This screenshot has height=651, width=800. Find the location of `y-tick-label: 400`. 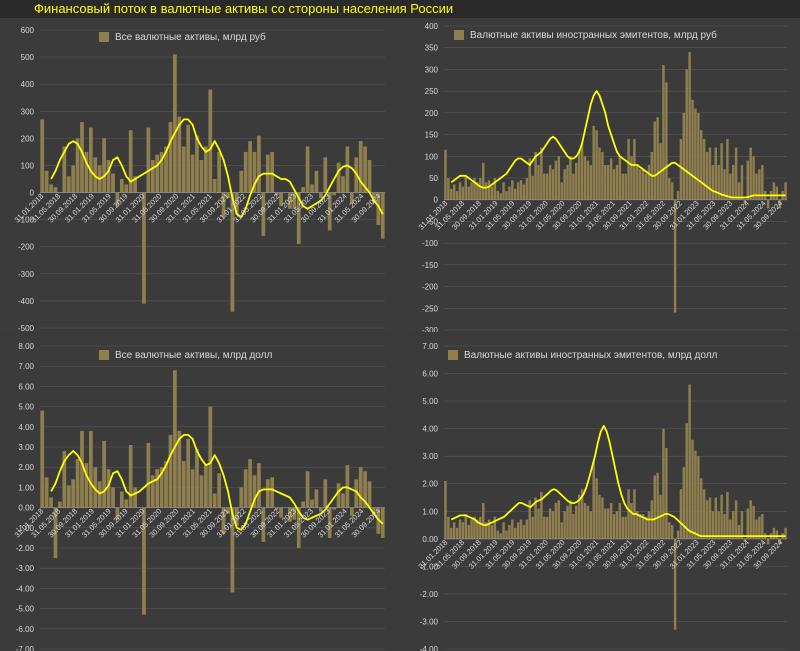

y-tick-label: 400 is located at coordinates (28, 84).